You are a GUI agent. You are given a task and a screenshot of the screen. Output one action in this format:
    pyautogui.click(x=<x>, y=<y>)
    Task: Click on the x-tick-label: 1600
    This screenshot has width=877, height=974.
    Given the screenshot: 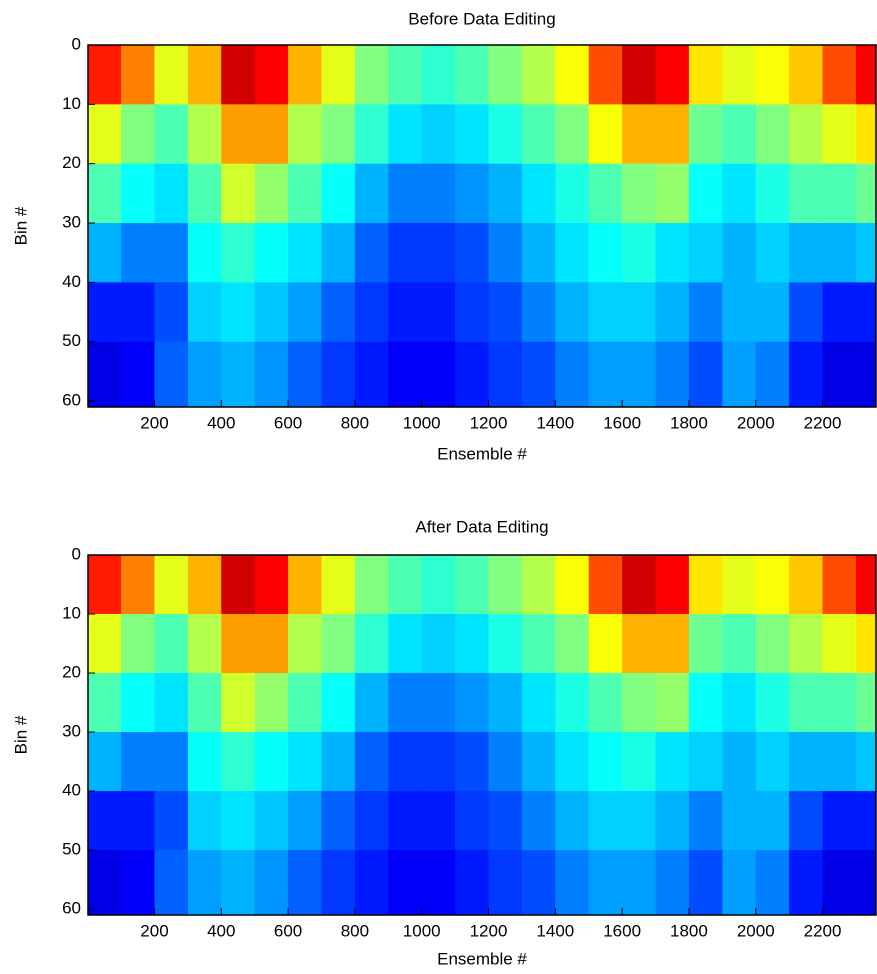 What is the action you would take?
    pyautogui.click(x=622, y=422)
    